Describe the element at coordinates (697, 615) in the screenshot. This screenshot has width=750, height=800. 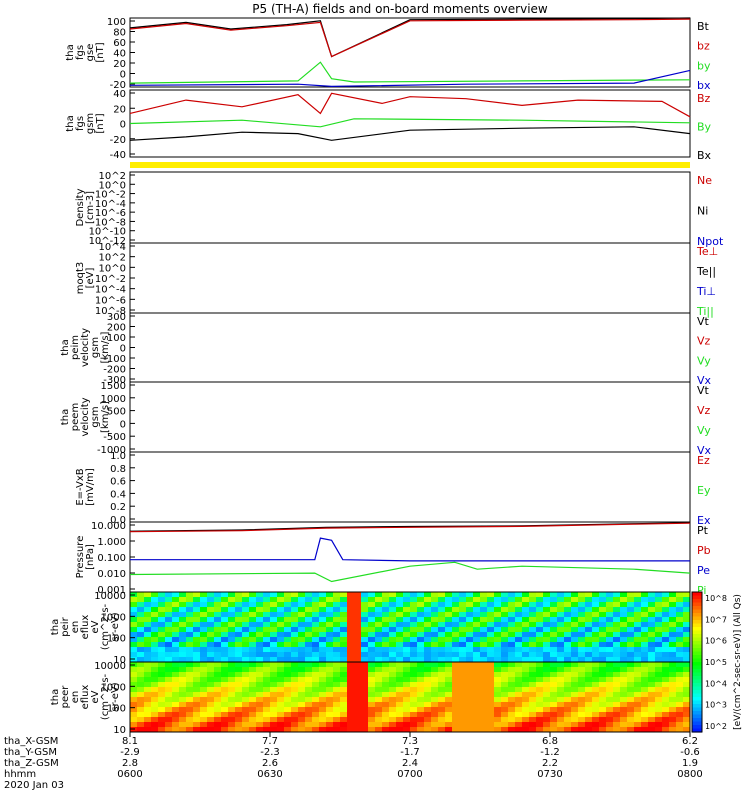
I see `colorbar-cell` at that location.